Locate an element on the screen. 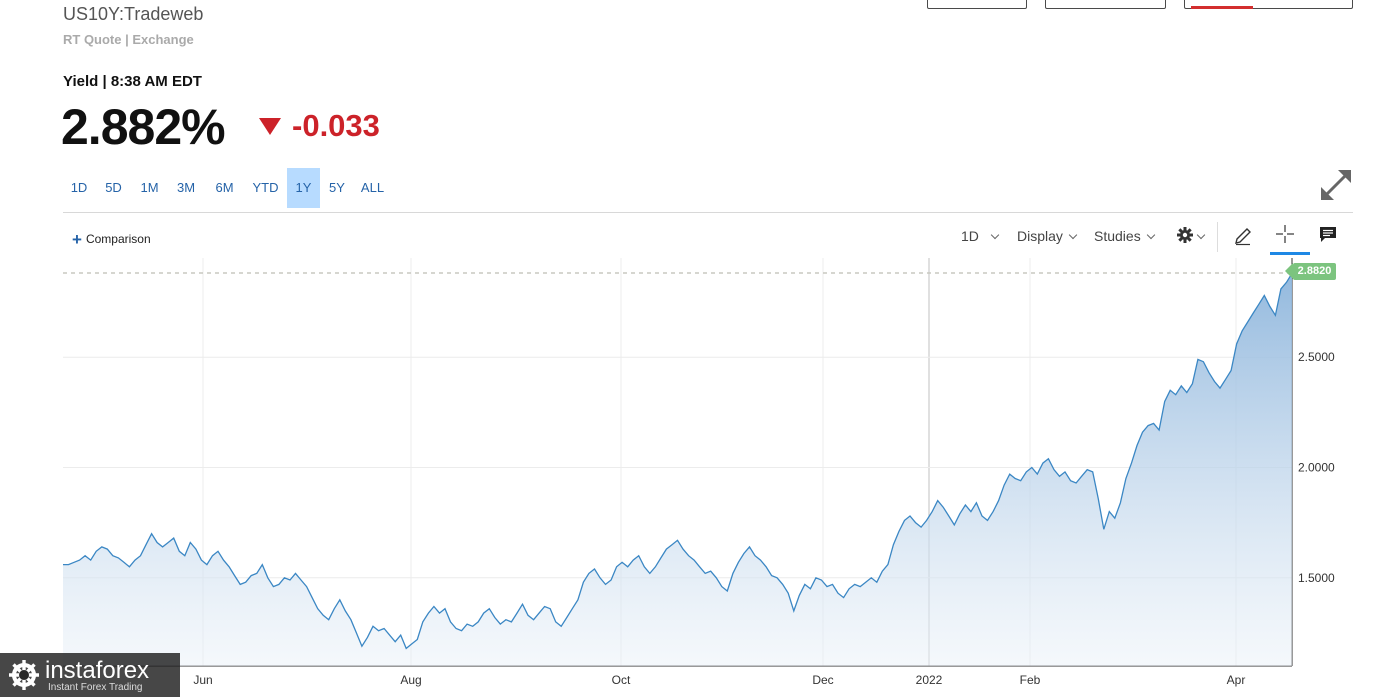 The height and width of the screenshot is (697, 1388). range-1d: 1D is located at coordinates (79, 187).